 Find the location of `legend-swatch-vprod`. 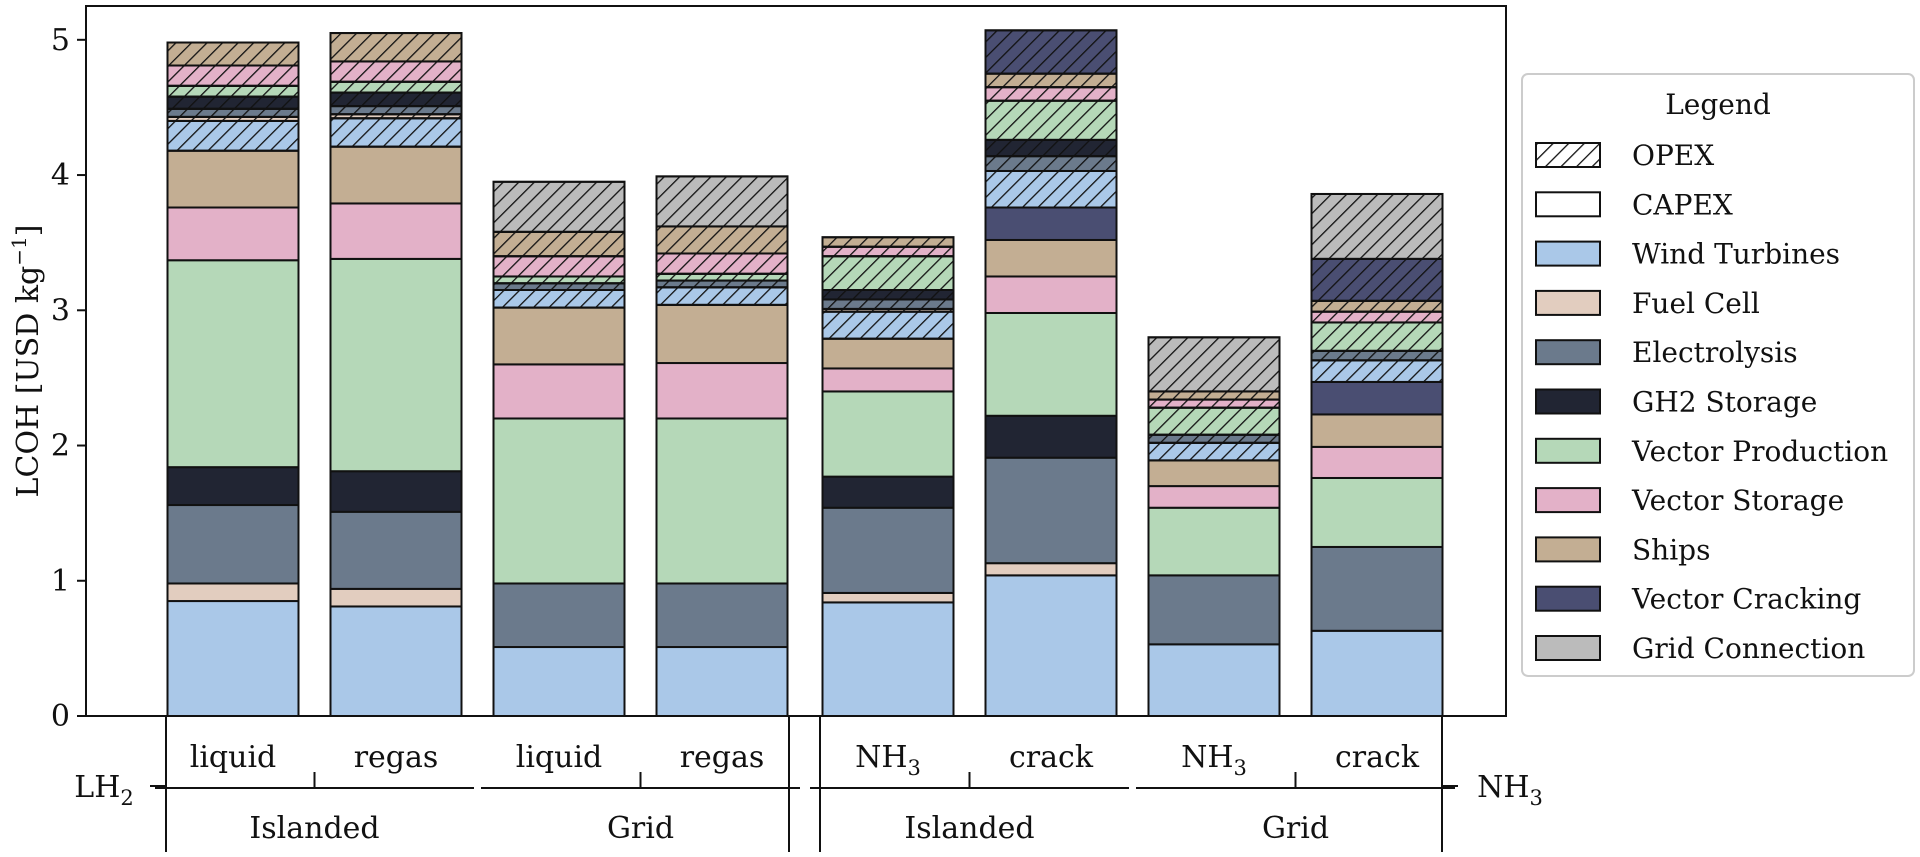

legend-swatch-vprod is located at coordinates (1568, 450).